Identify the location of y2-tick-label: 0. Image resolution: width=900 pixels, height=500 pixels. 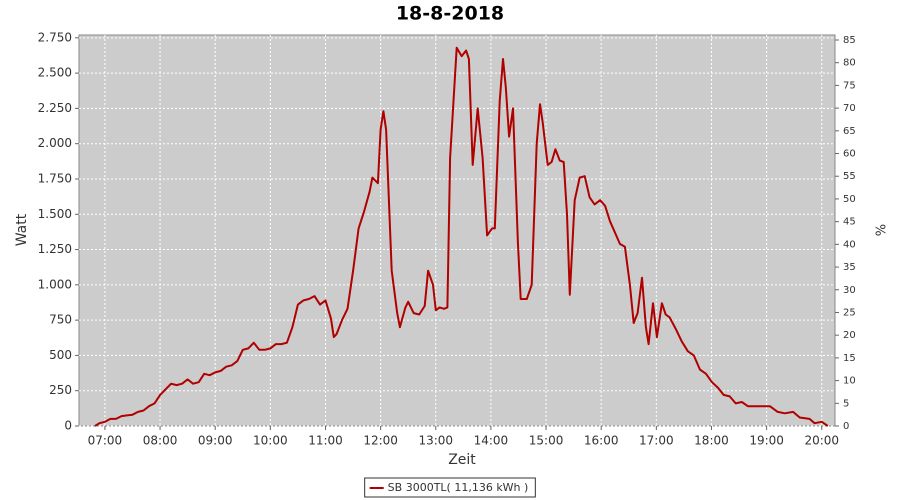
(846, 426).